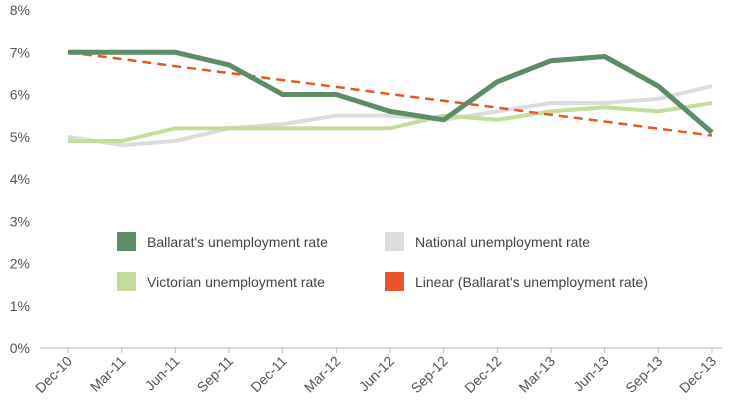 Image resolution: width=735 pixels, height=400 pixels. What do you see at coordinates (697, 374) in the screenshot?
I see `x-tick-label: Dec-13` at bounding box center [697, 374].